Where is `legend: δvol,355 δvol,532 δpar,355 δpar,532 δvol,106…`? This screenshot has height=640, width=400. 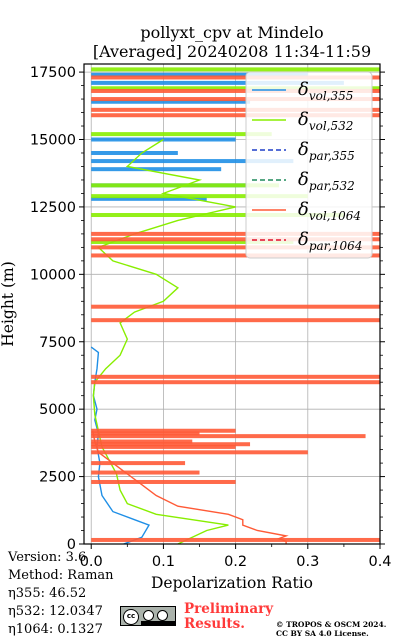
legend: δvol,355 δvol,532 δpar,355 δpar,532 δvol,106… is located at coordinates (309, 165).